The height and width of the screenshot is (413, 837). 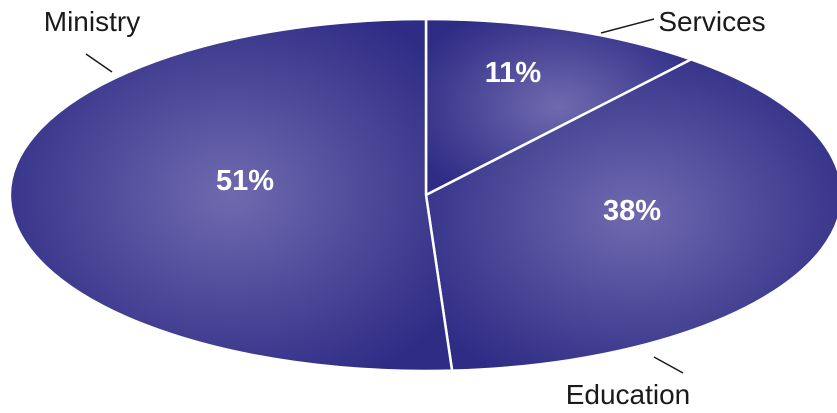 What do you see at coordinates (668, 365) in the screenshot?
I see `leader-line-education` at bounding box center [668, 365].